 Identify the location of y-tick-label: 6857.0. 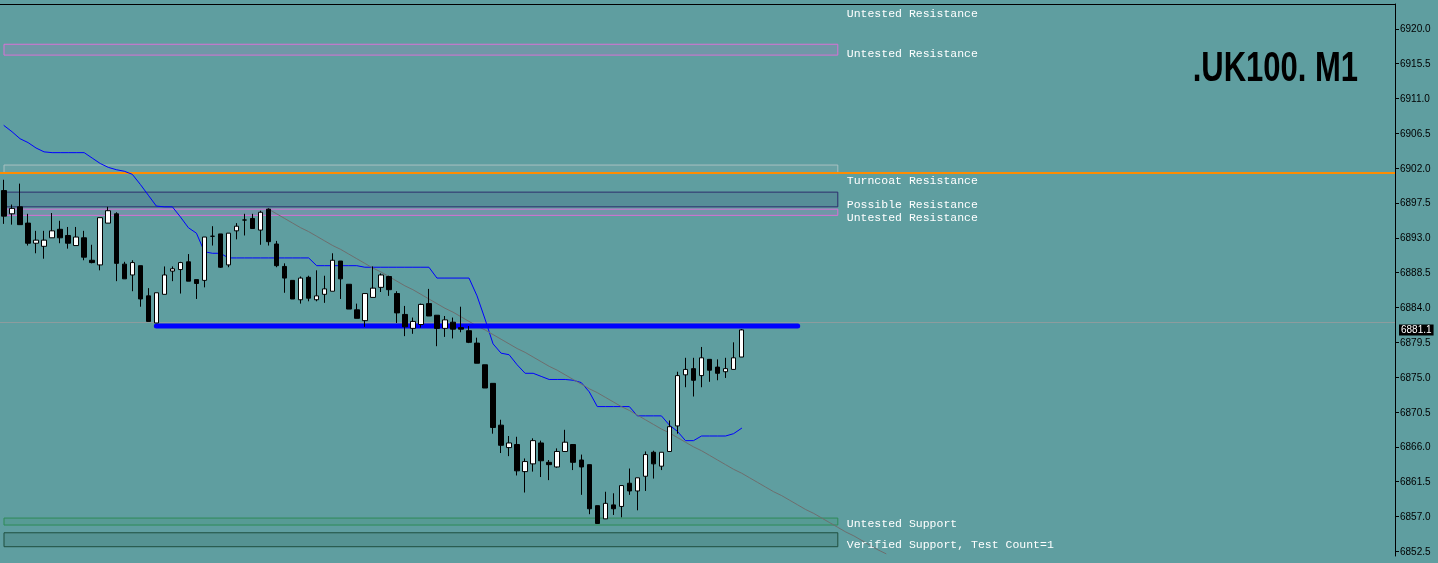
(1416, 517).